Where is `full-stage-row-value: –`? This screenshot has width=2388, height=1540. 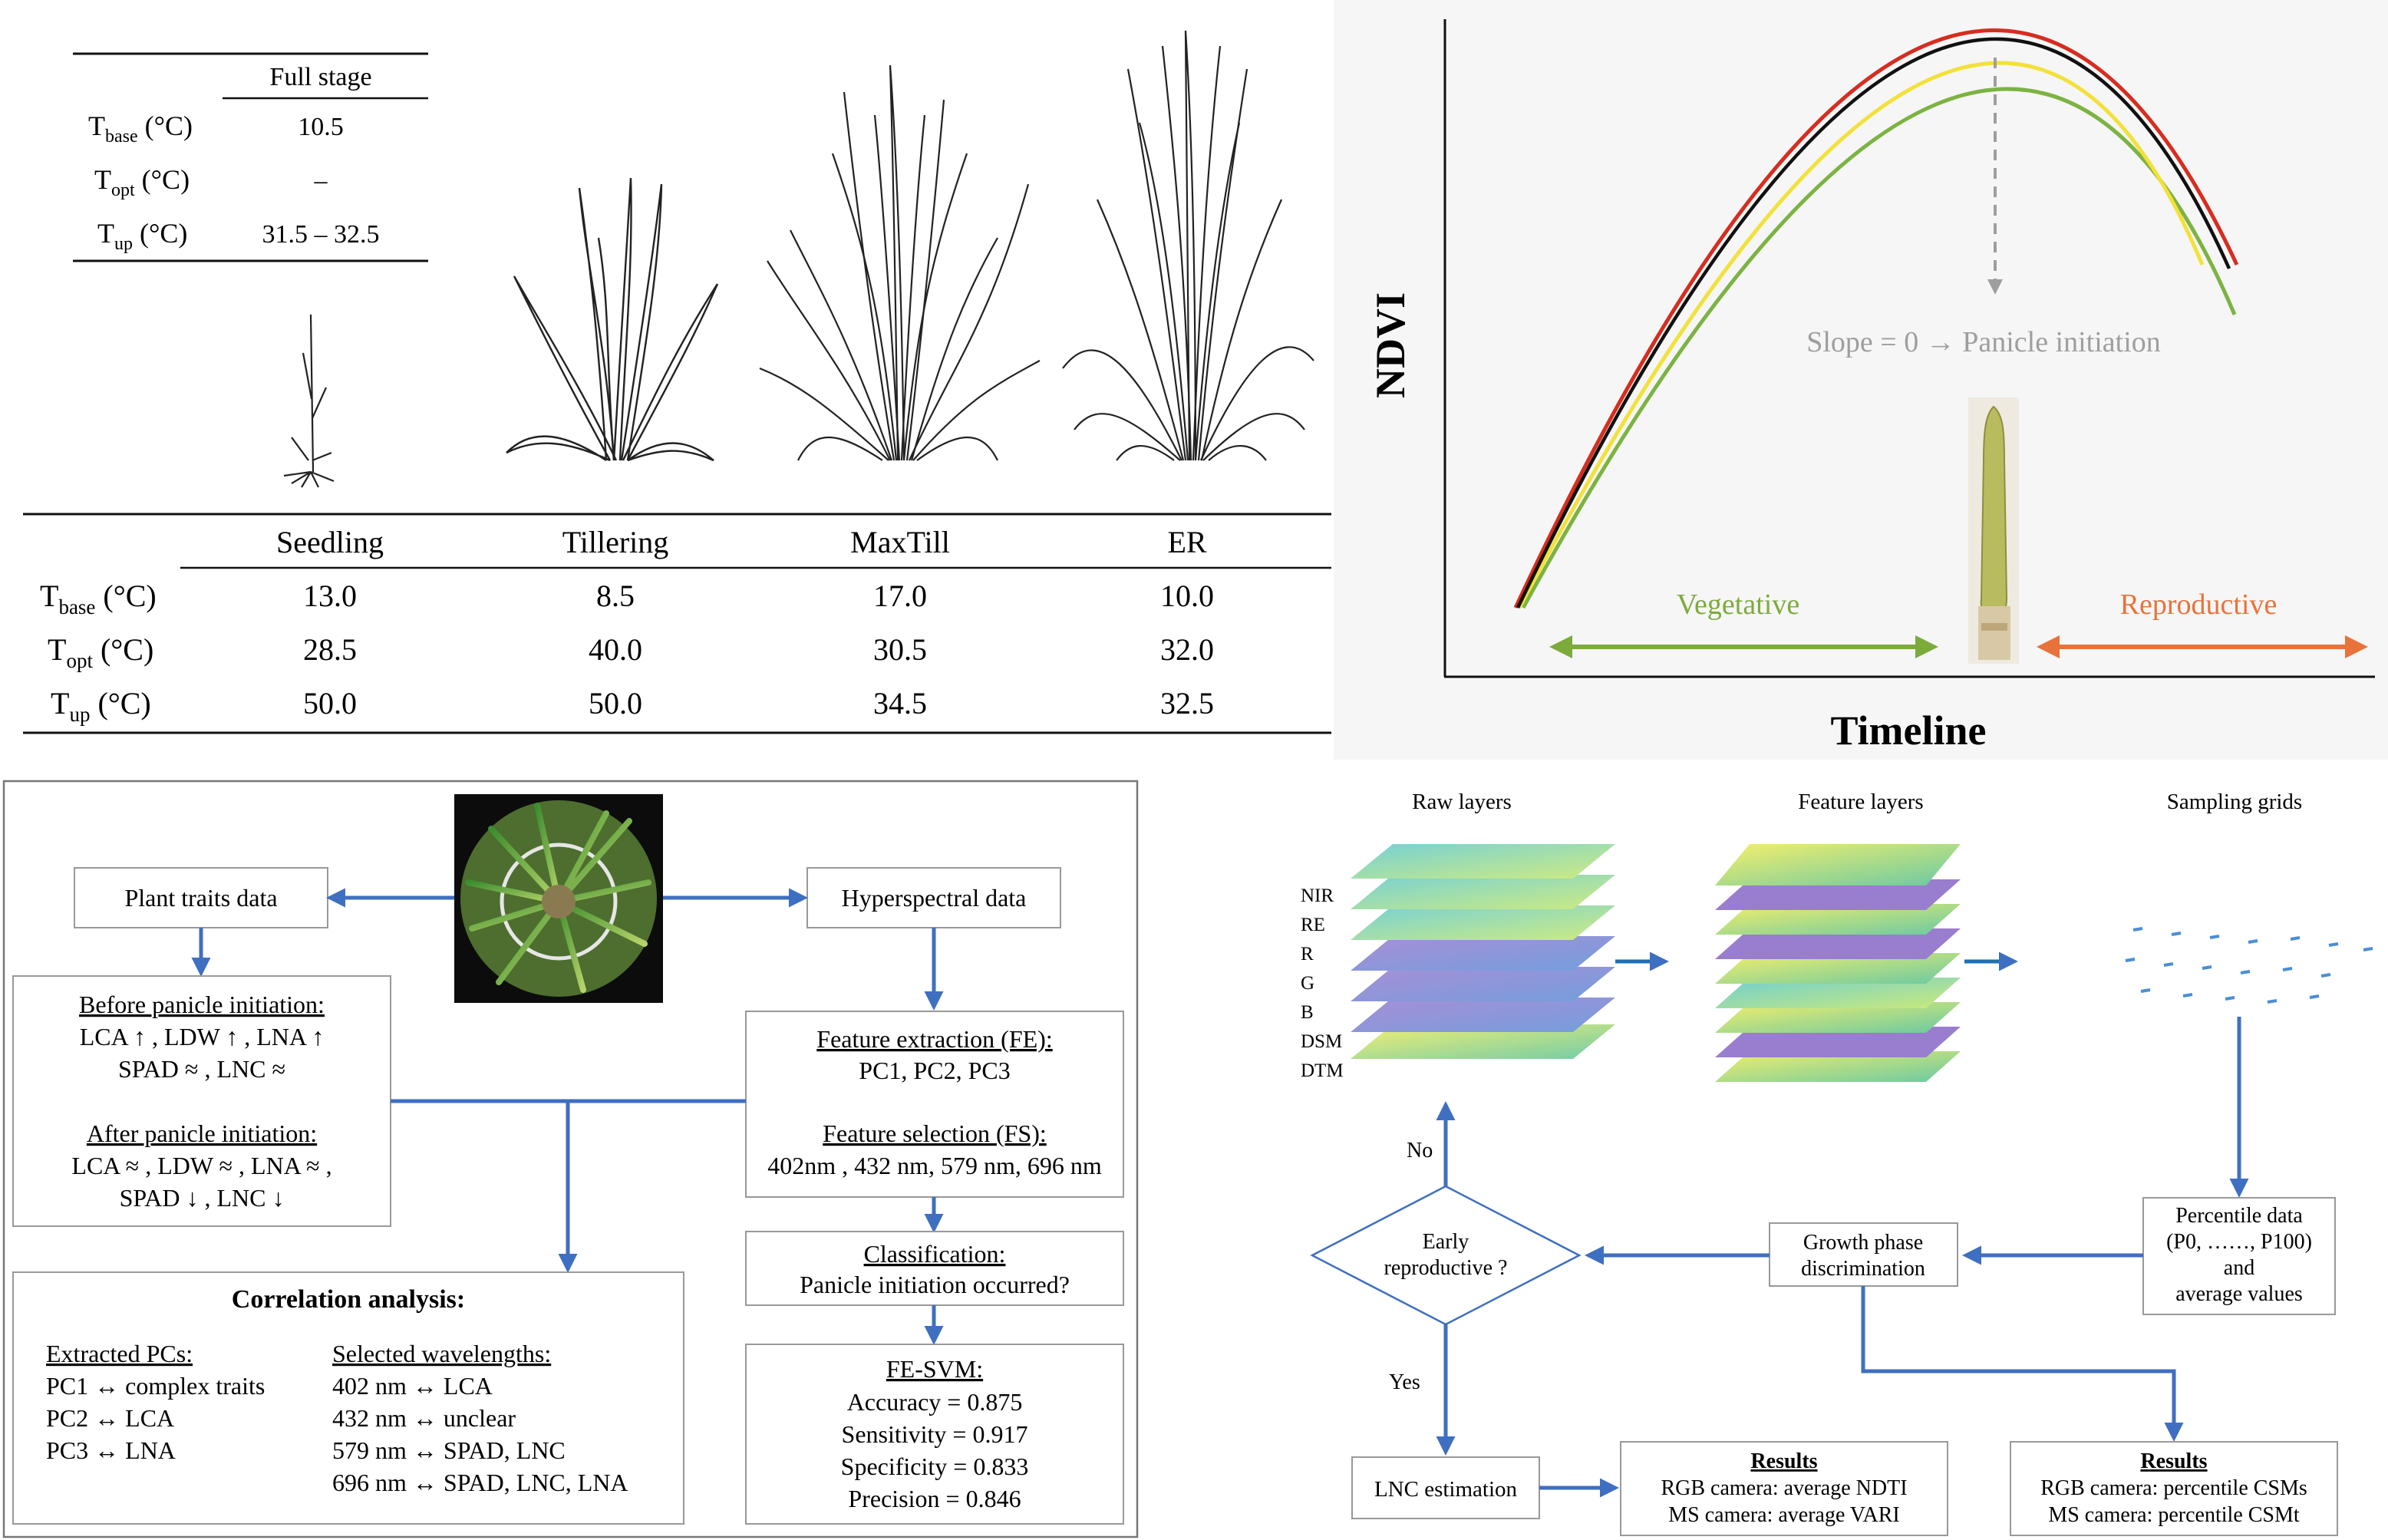
full-stage-row-value: – is located at coordinates (321, 181).